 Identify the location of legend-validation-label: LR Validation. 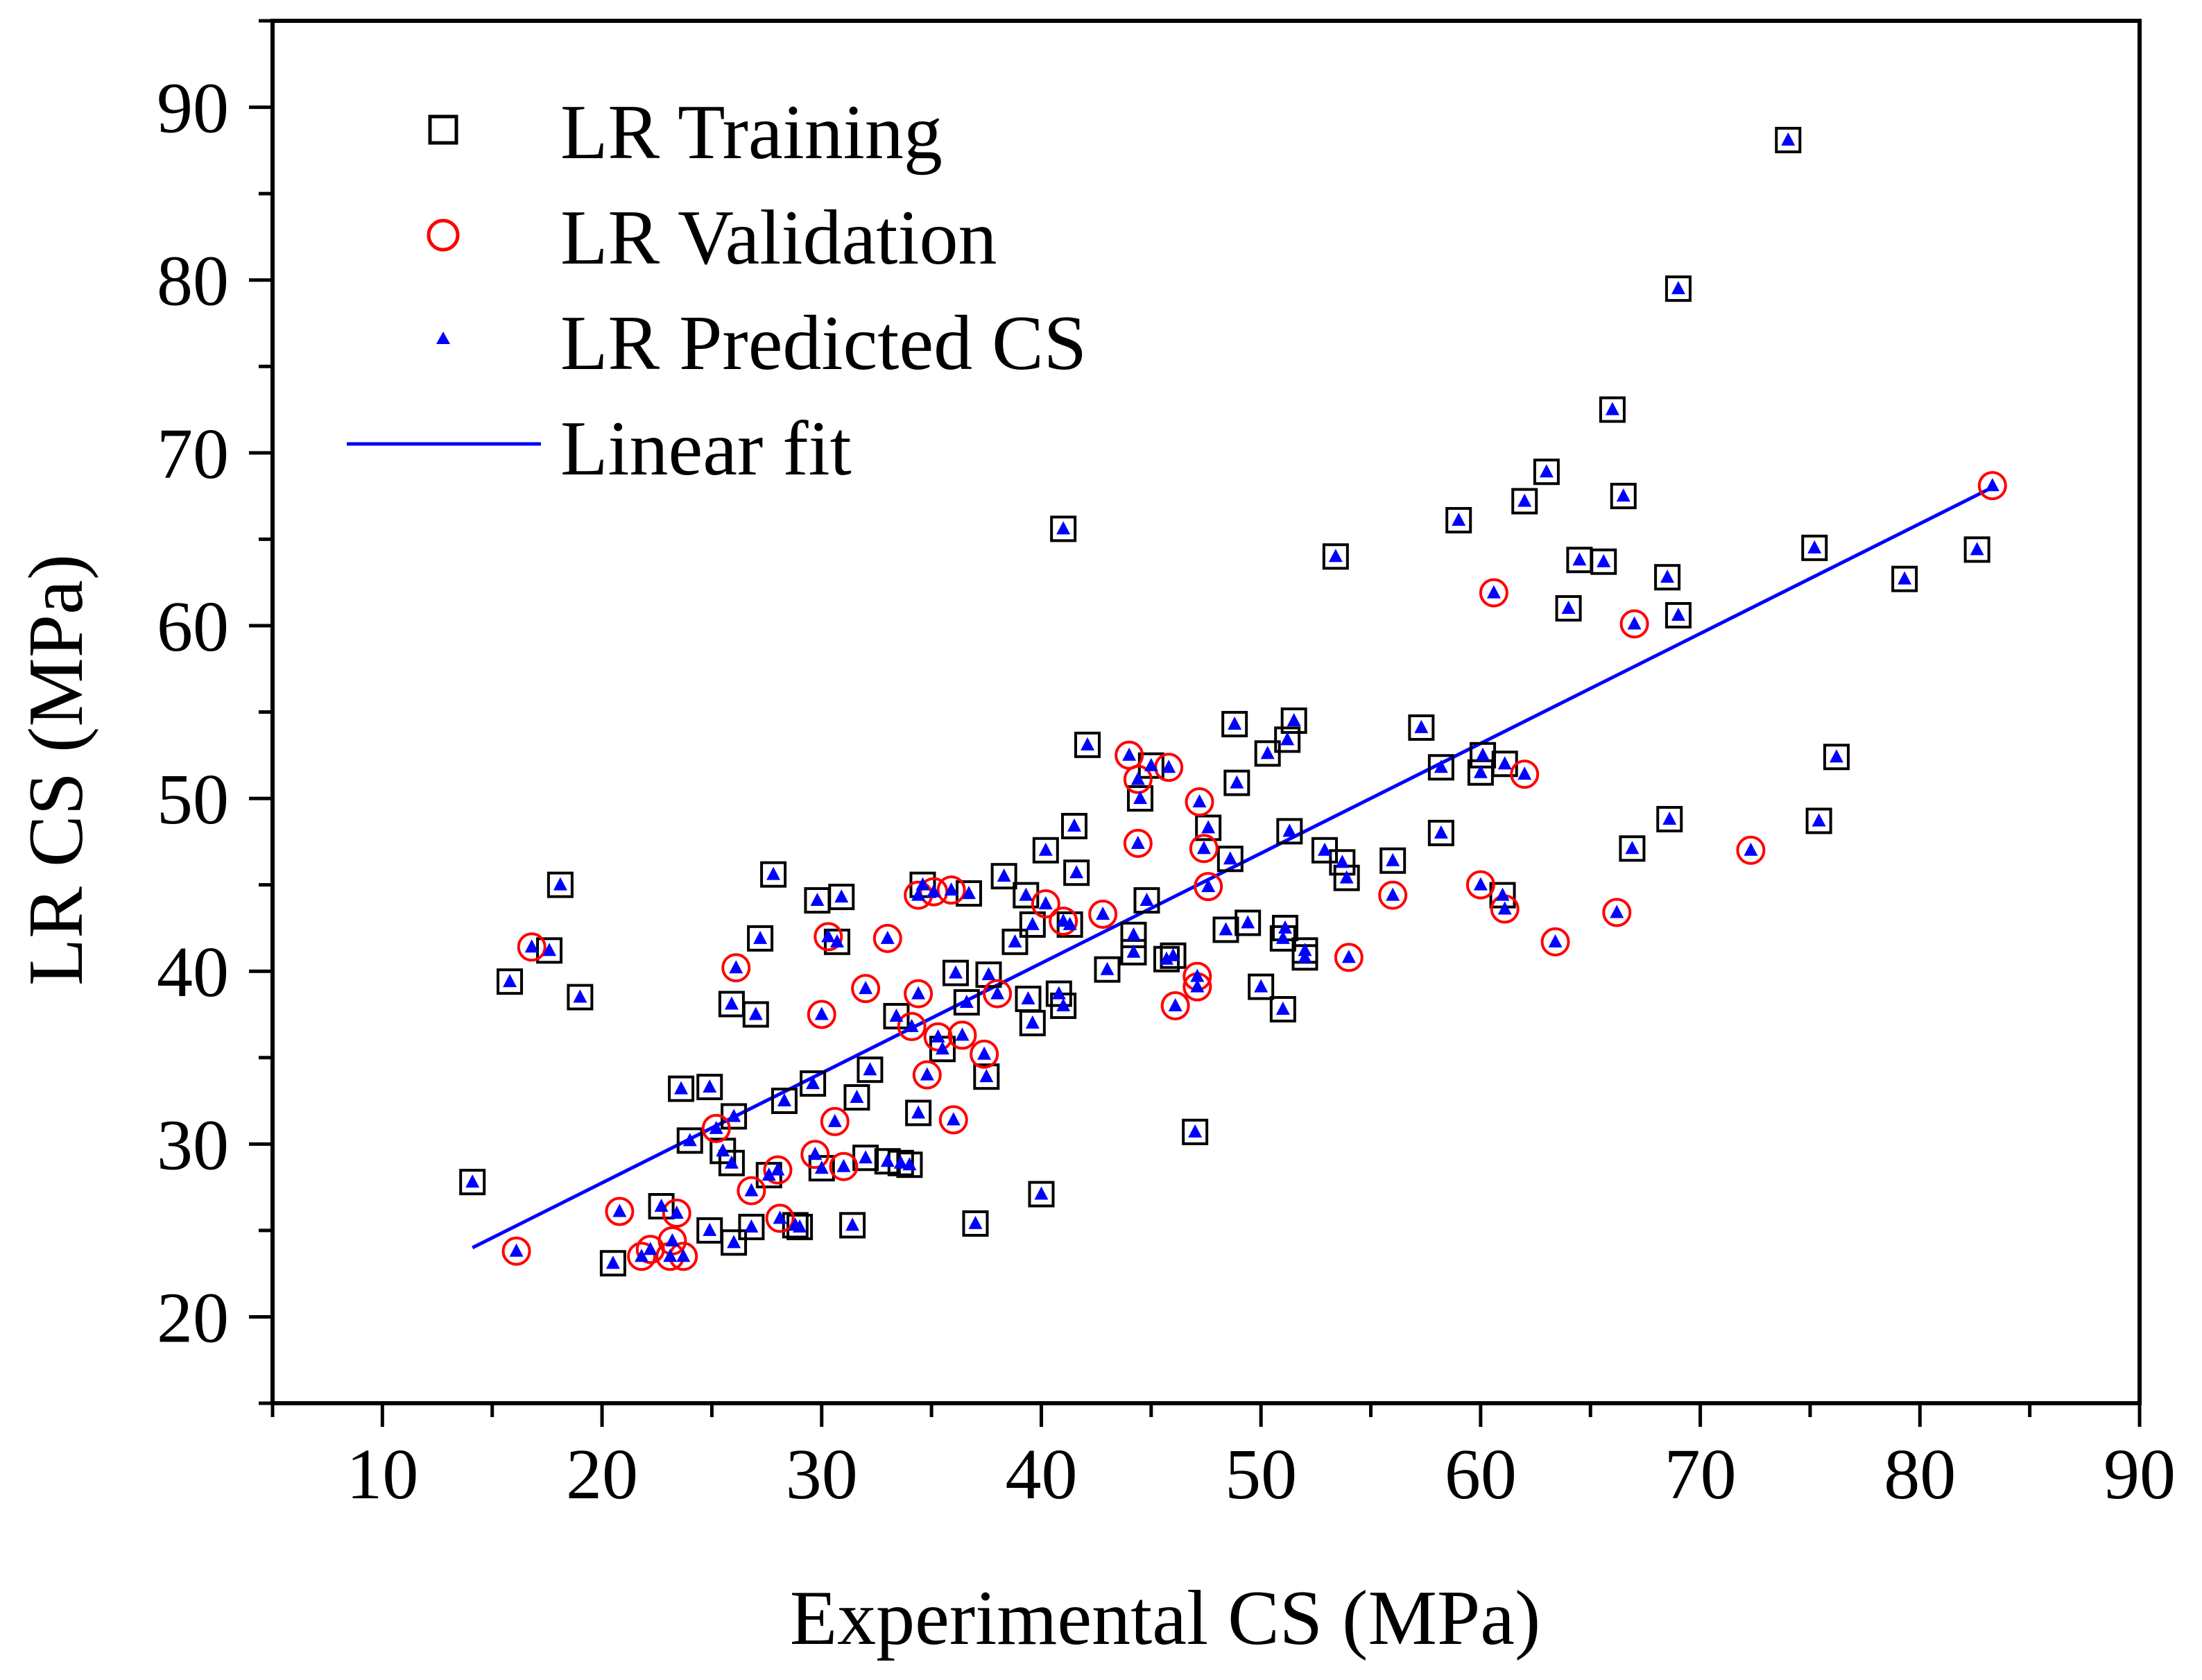
(778, 238).